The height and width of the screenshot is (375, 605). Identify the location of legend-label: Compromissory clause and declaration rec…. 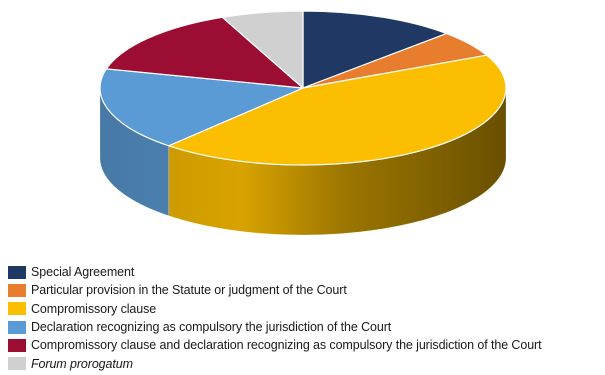
(286, 345).